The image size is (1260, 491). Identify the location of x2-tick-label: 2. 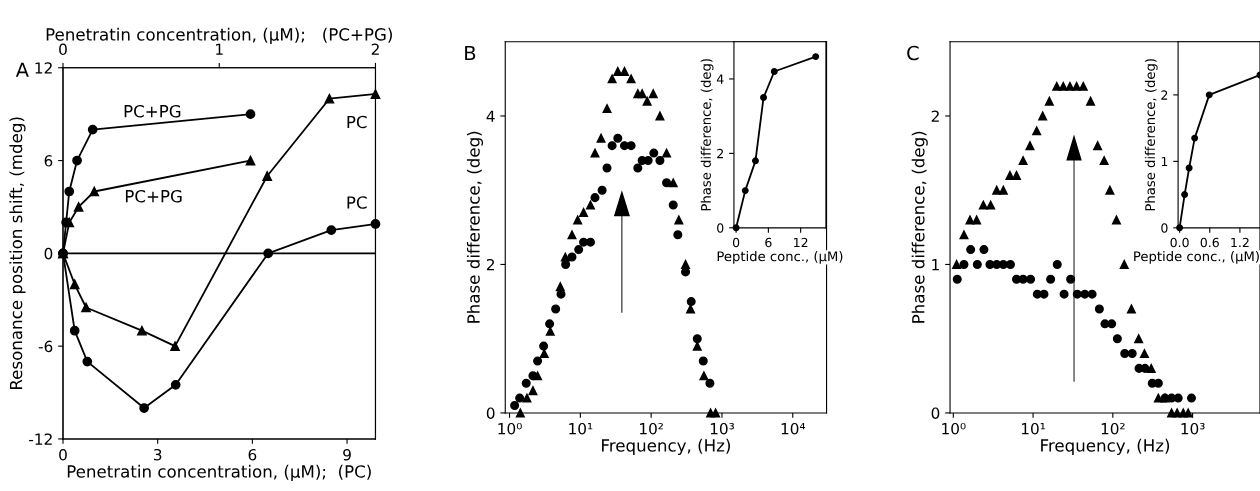
(375, 49).